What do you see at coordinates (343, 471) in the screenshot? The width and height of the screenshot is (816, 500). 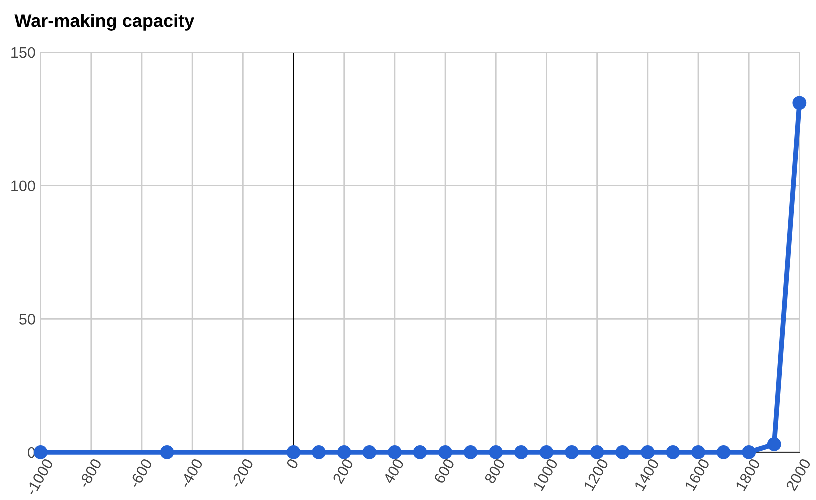 I see `x-tick-label: 200` at bounding box center [343, 471].